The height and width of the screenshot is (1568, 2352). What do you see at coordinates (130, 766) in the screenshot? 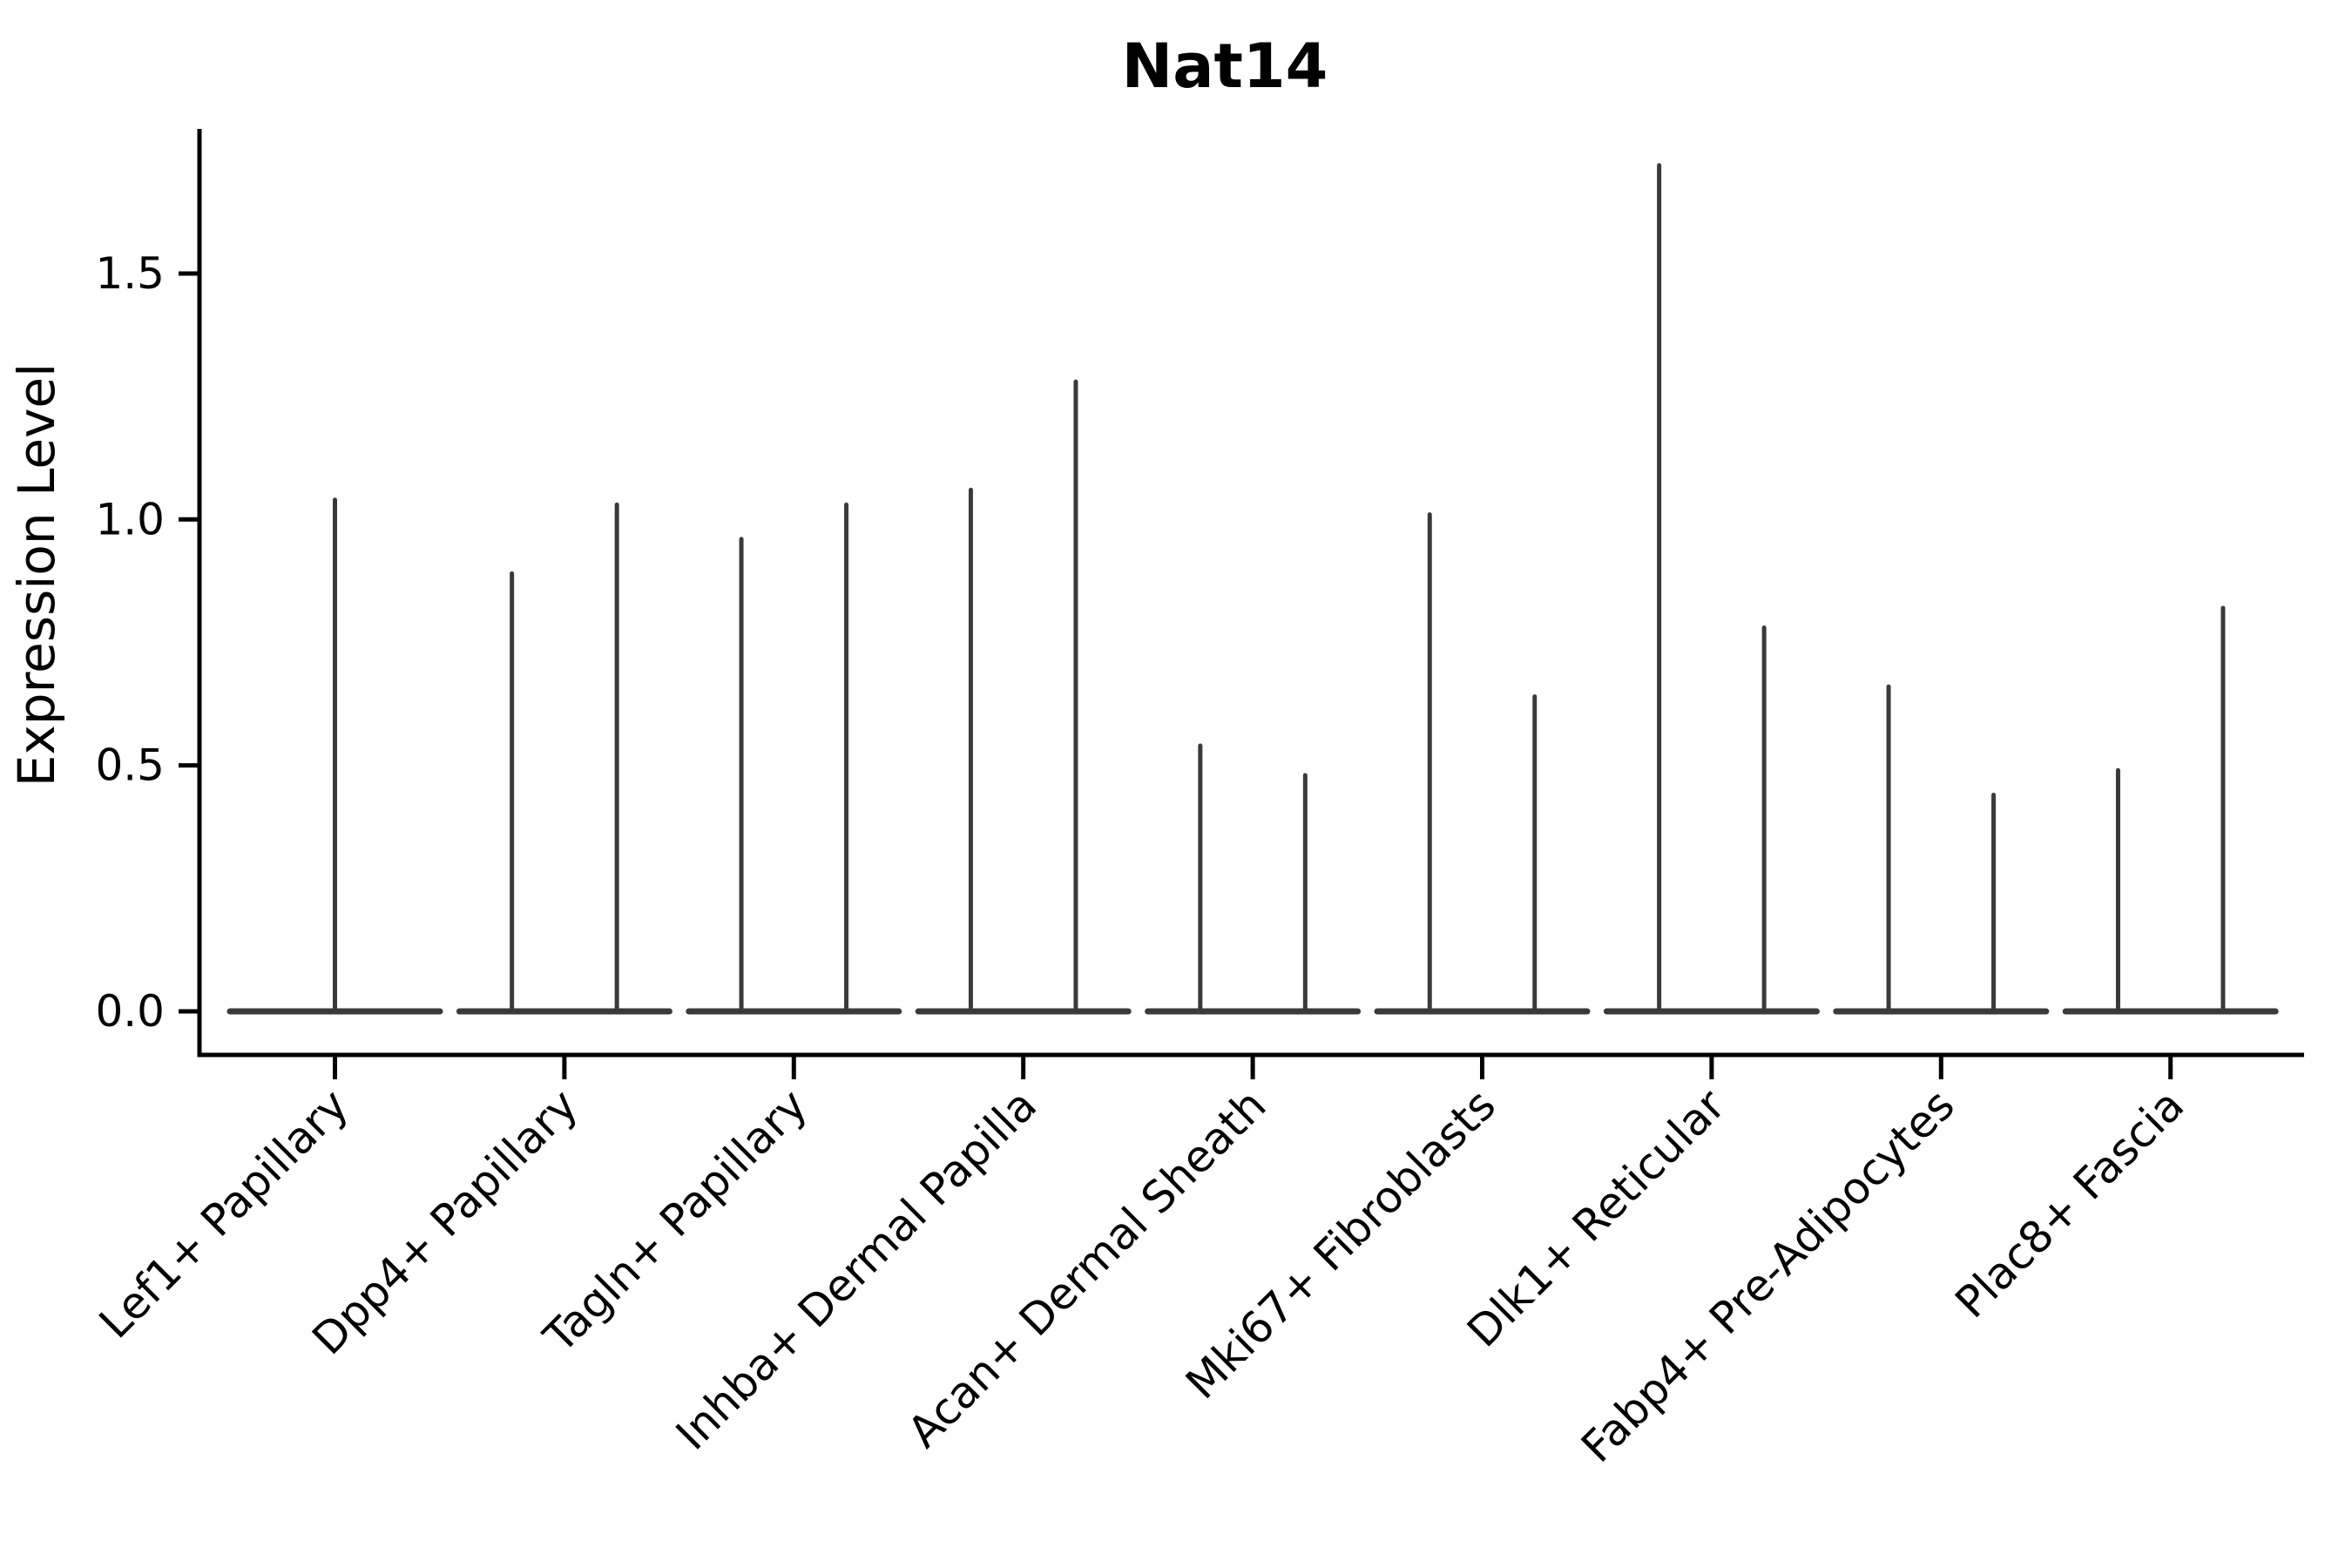
I see `y-tick-label: 0.5` at bounding box center [130, 766].